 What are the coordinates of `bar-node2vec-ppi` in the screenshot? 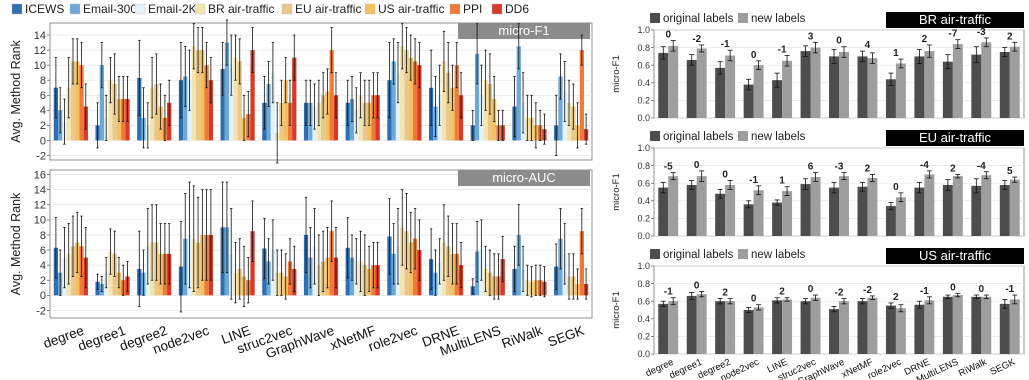 It's located at (206, 103).